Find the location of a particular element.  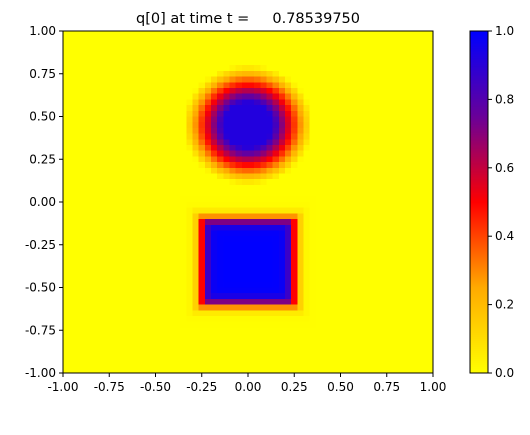

y-tick-label: -0.75 is located at coordinates (40, 330).